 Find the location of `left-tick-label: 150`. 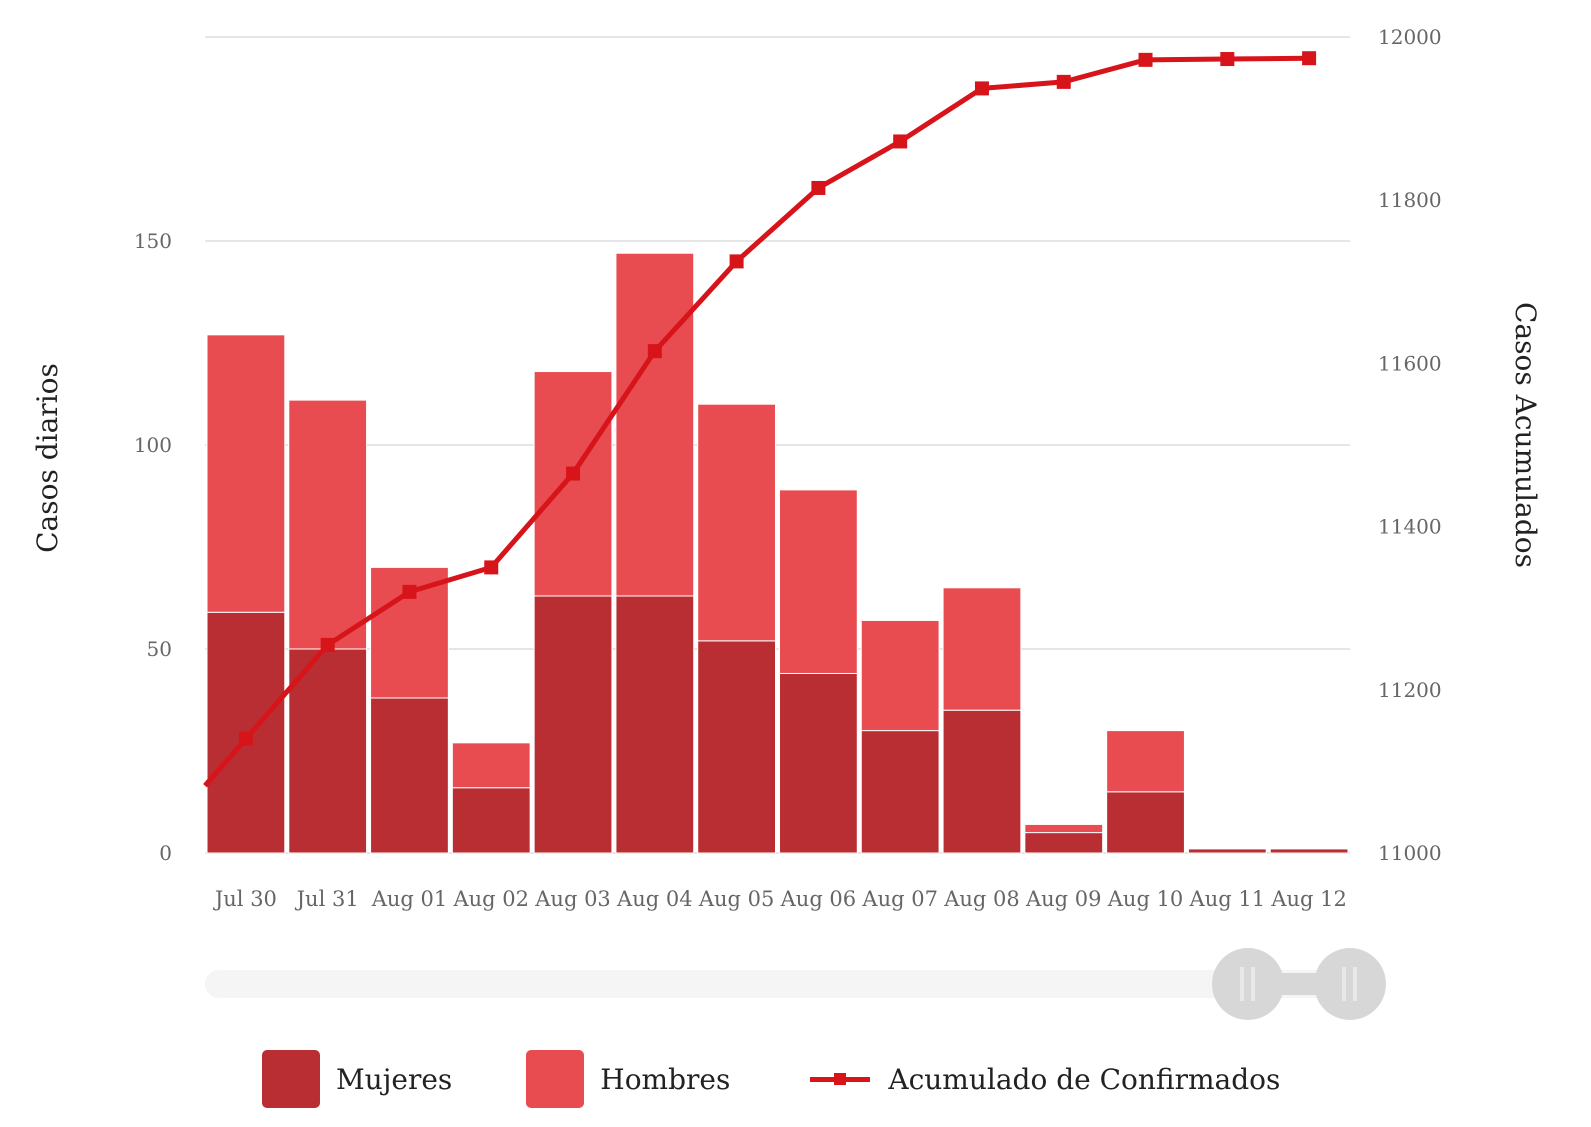

left-tick-label: 150 is located at coordinates (153, 241).